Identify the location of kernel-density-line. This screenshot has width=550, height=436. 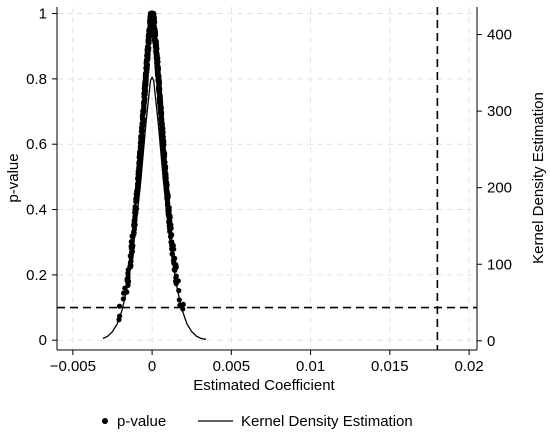
(154, 207).